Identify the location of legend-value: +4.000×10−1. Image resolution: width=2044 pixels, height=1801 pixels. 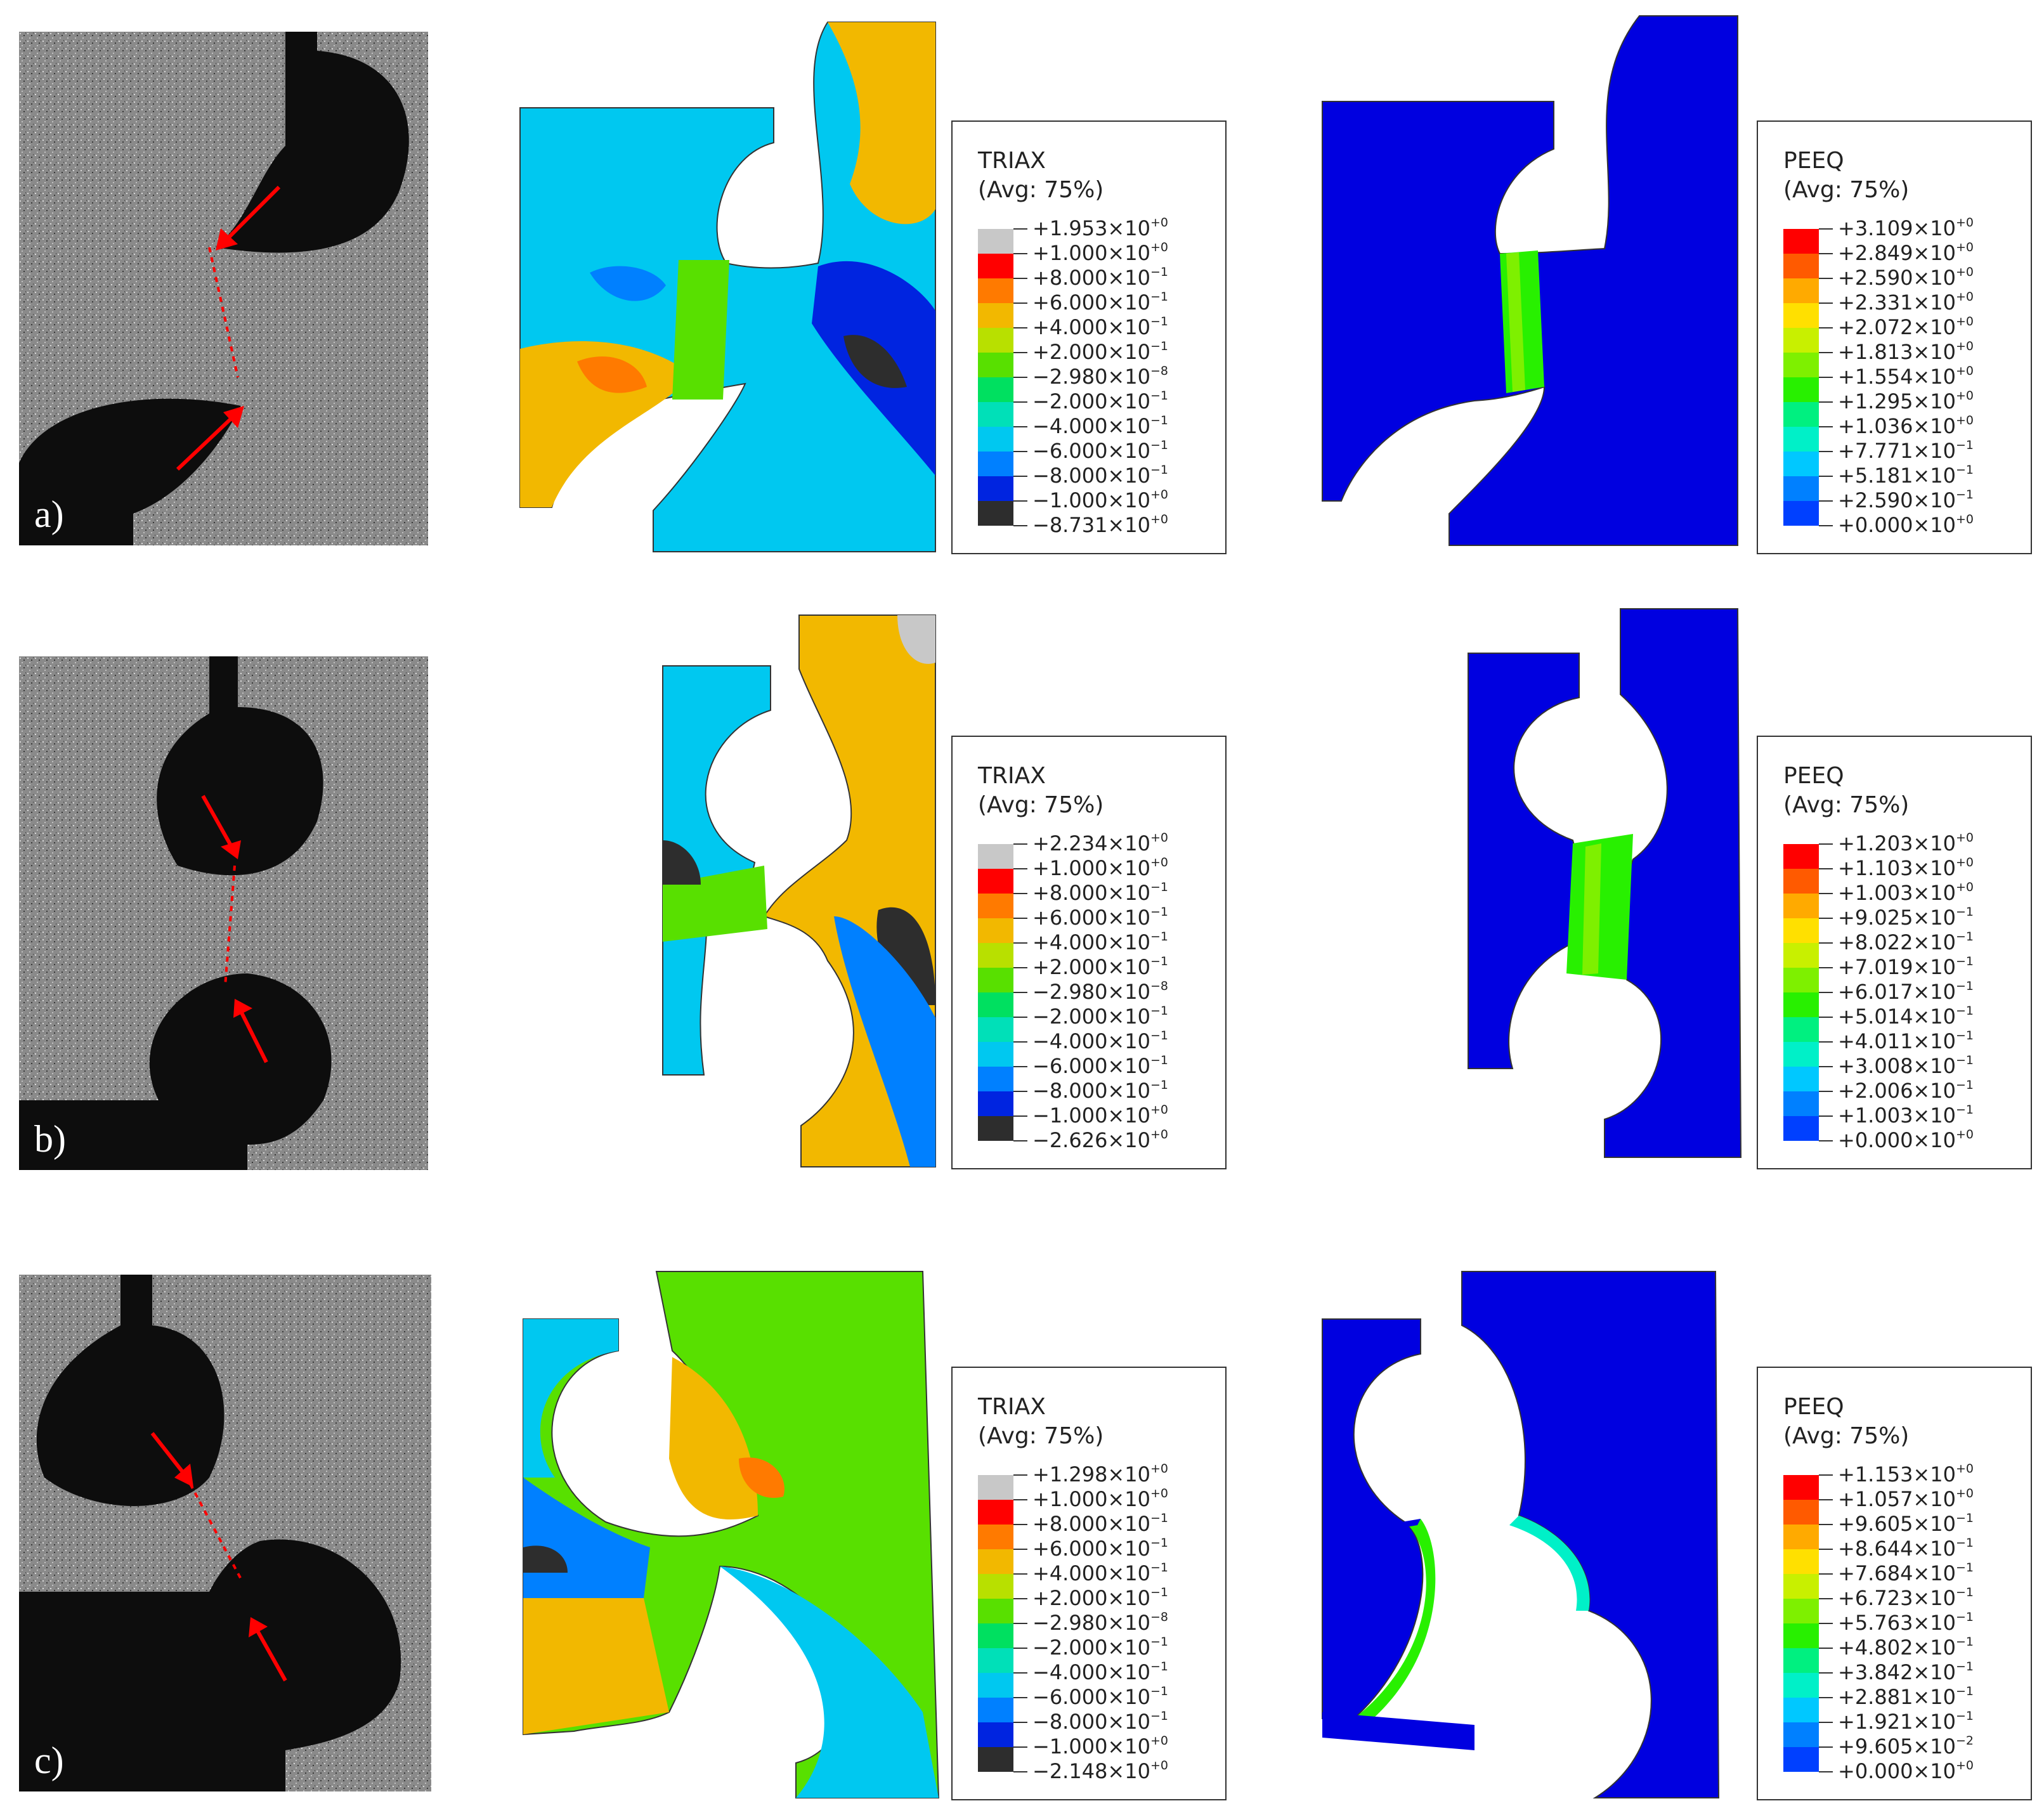
(1100, 942).